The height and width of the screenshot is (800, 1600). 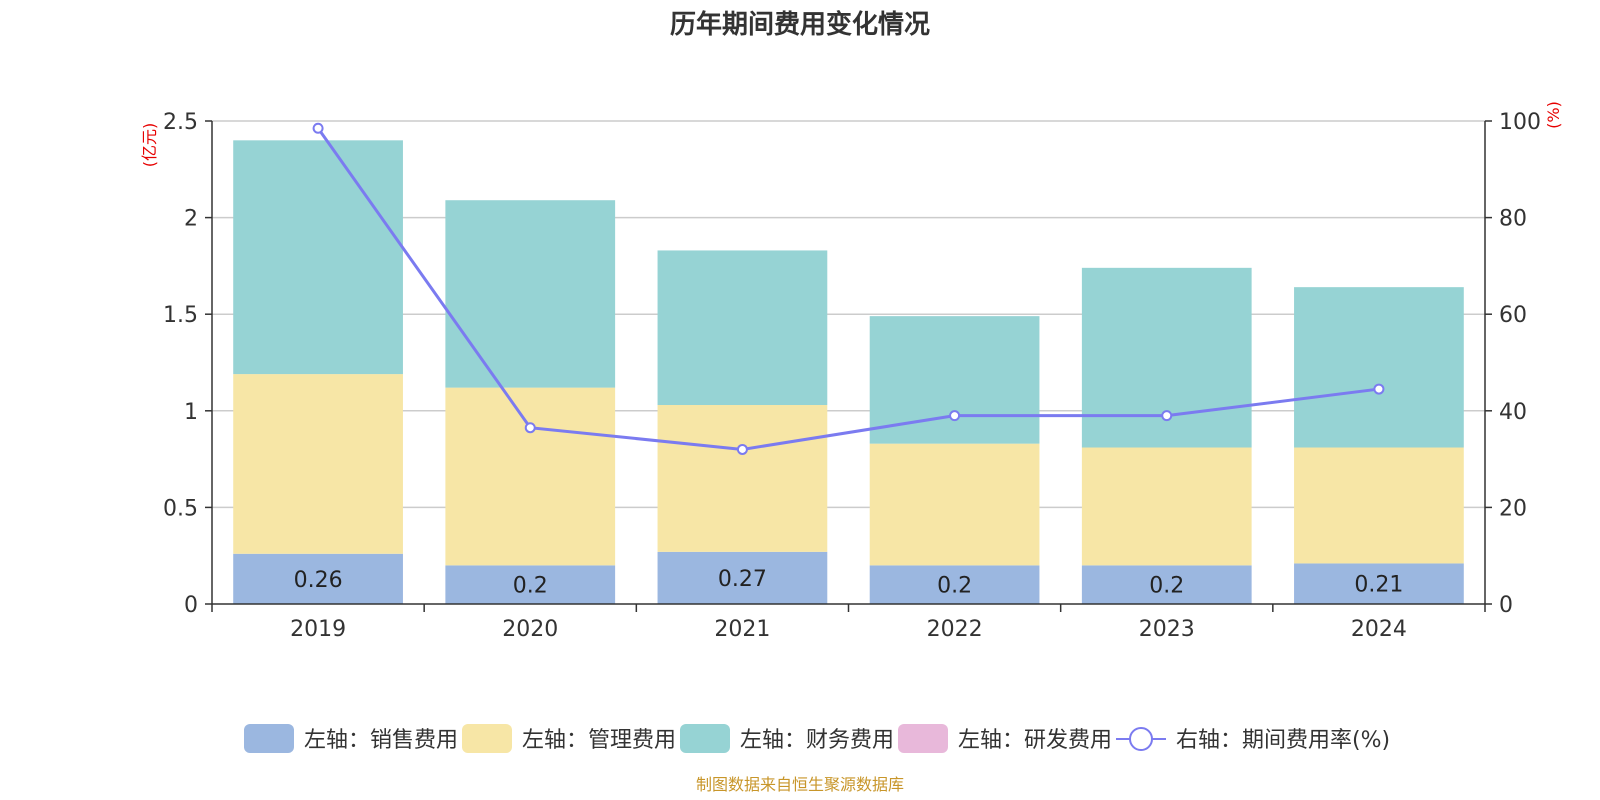 I want to click on bar-value-label: 0.27, so click(x=742, y=579).